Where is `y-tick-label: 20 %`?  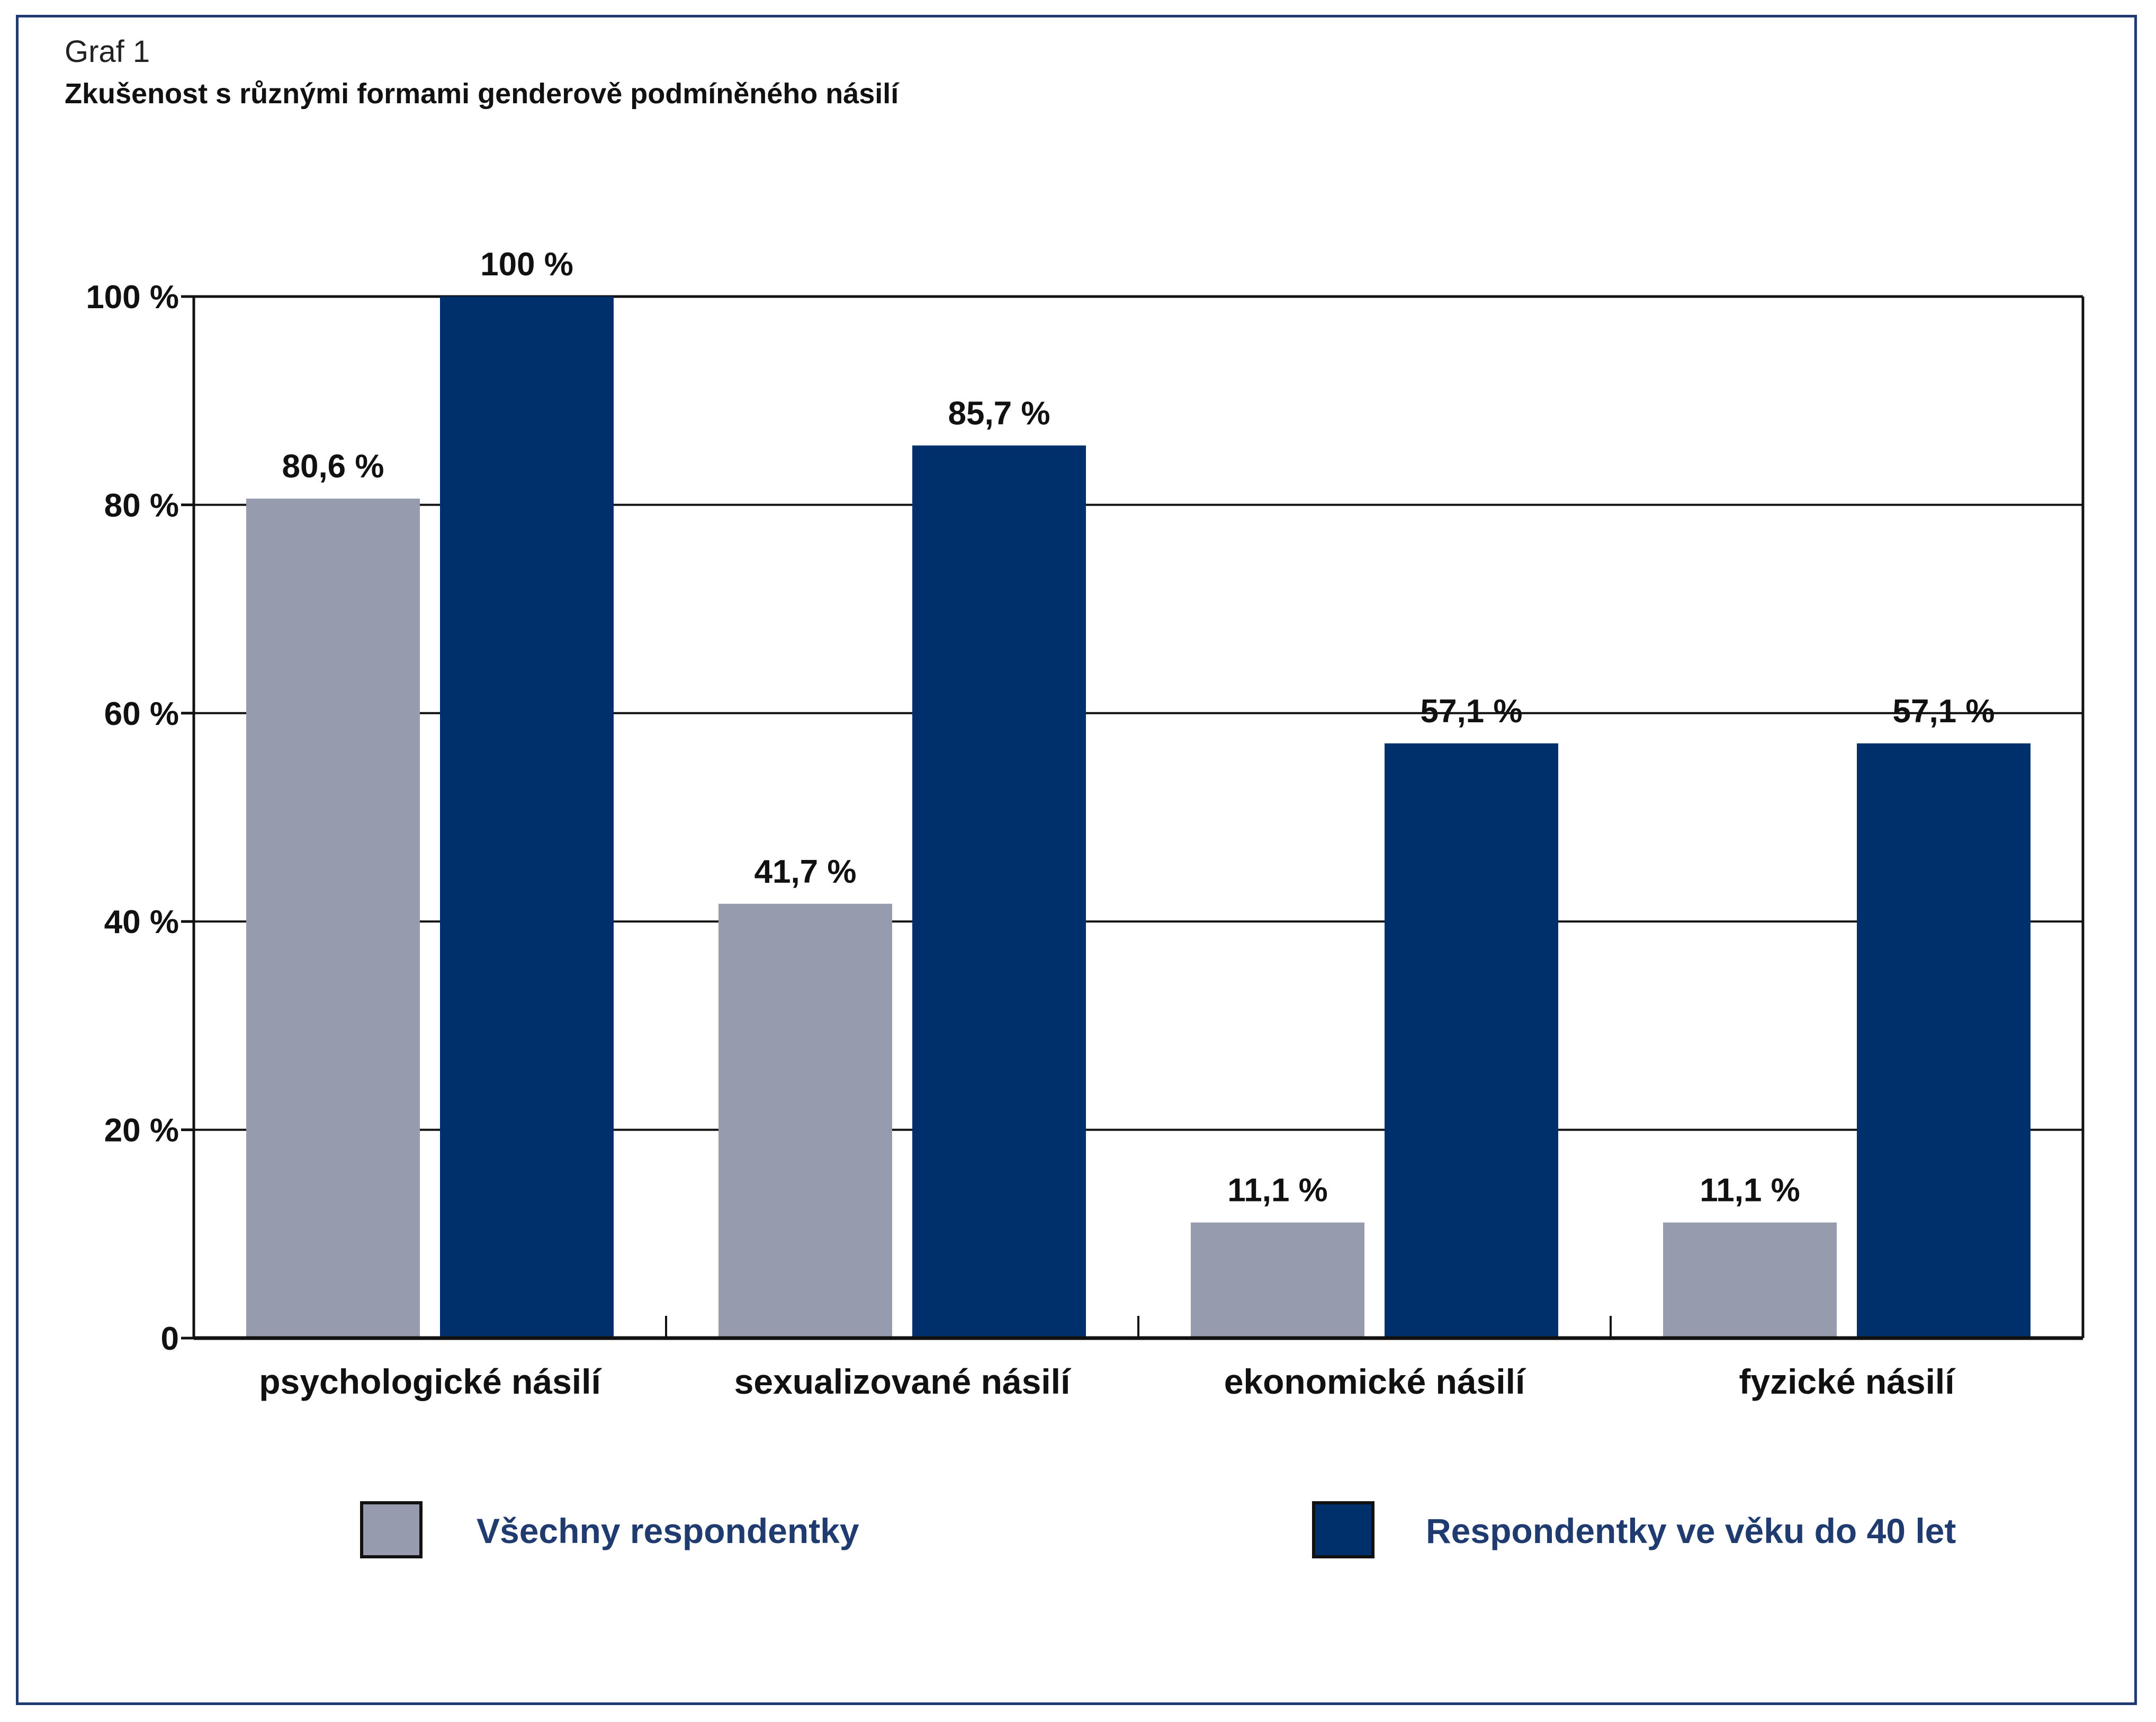 y-tick-label: 20 % is located at coordinates (141, 1131).